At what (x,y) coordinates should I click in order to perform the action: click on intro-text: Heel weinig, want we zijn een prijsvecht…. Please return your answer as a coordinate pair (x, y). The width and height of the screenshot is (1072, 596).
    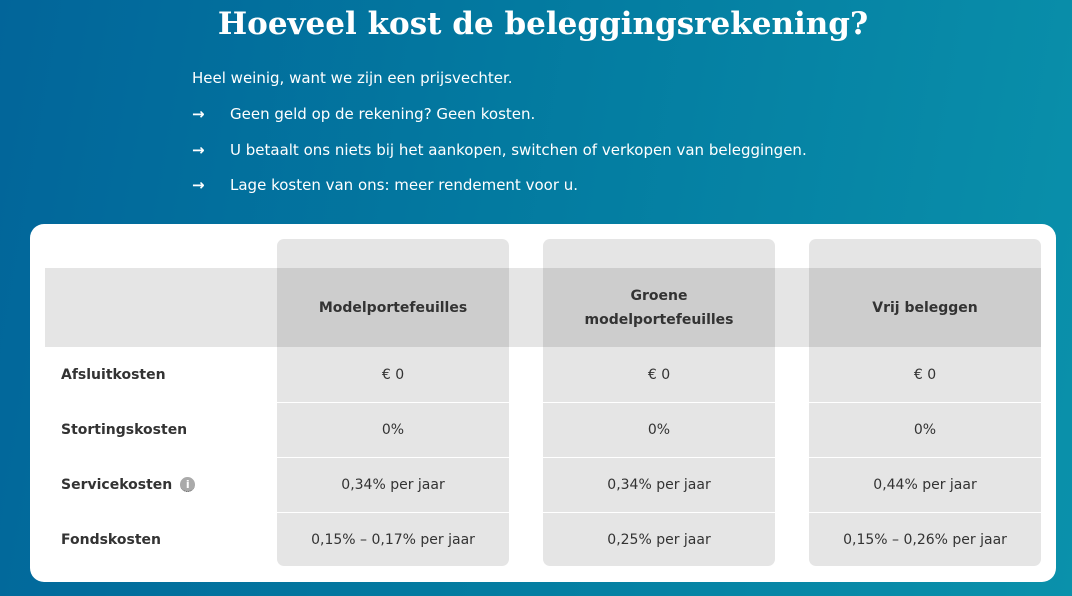
    Looking at the image, I should click on (352, 78).